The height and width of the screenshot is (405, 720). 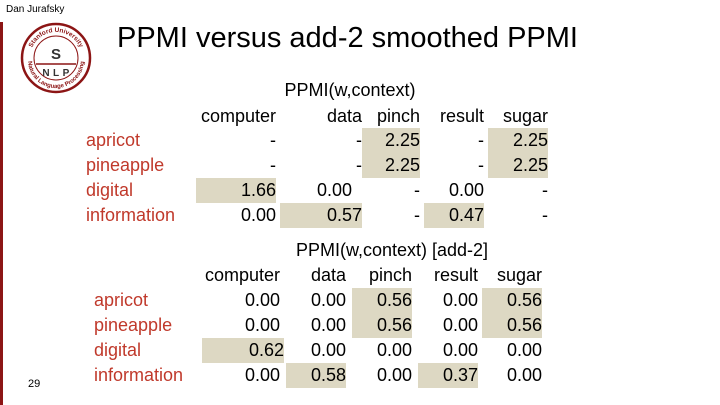 What do you see at coordinates (243, 350) in the screenshot?
I see `table-cell: 0.62` at bounding box center [243, 350].